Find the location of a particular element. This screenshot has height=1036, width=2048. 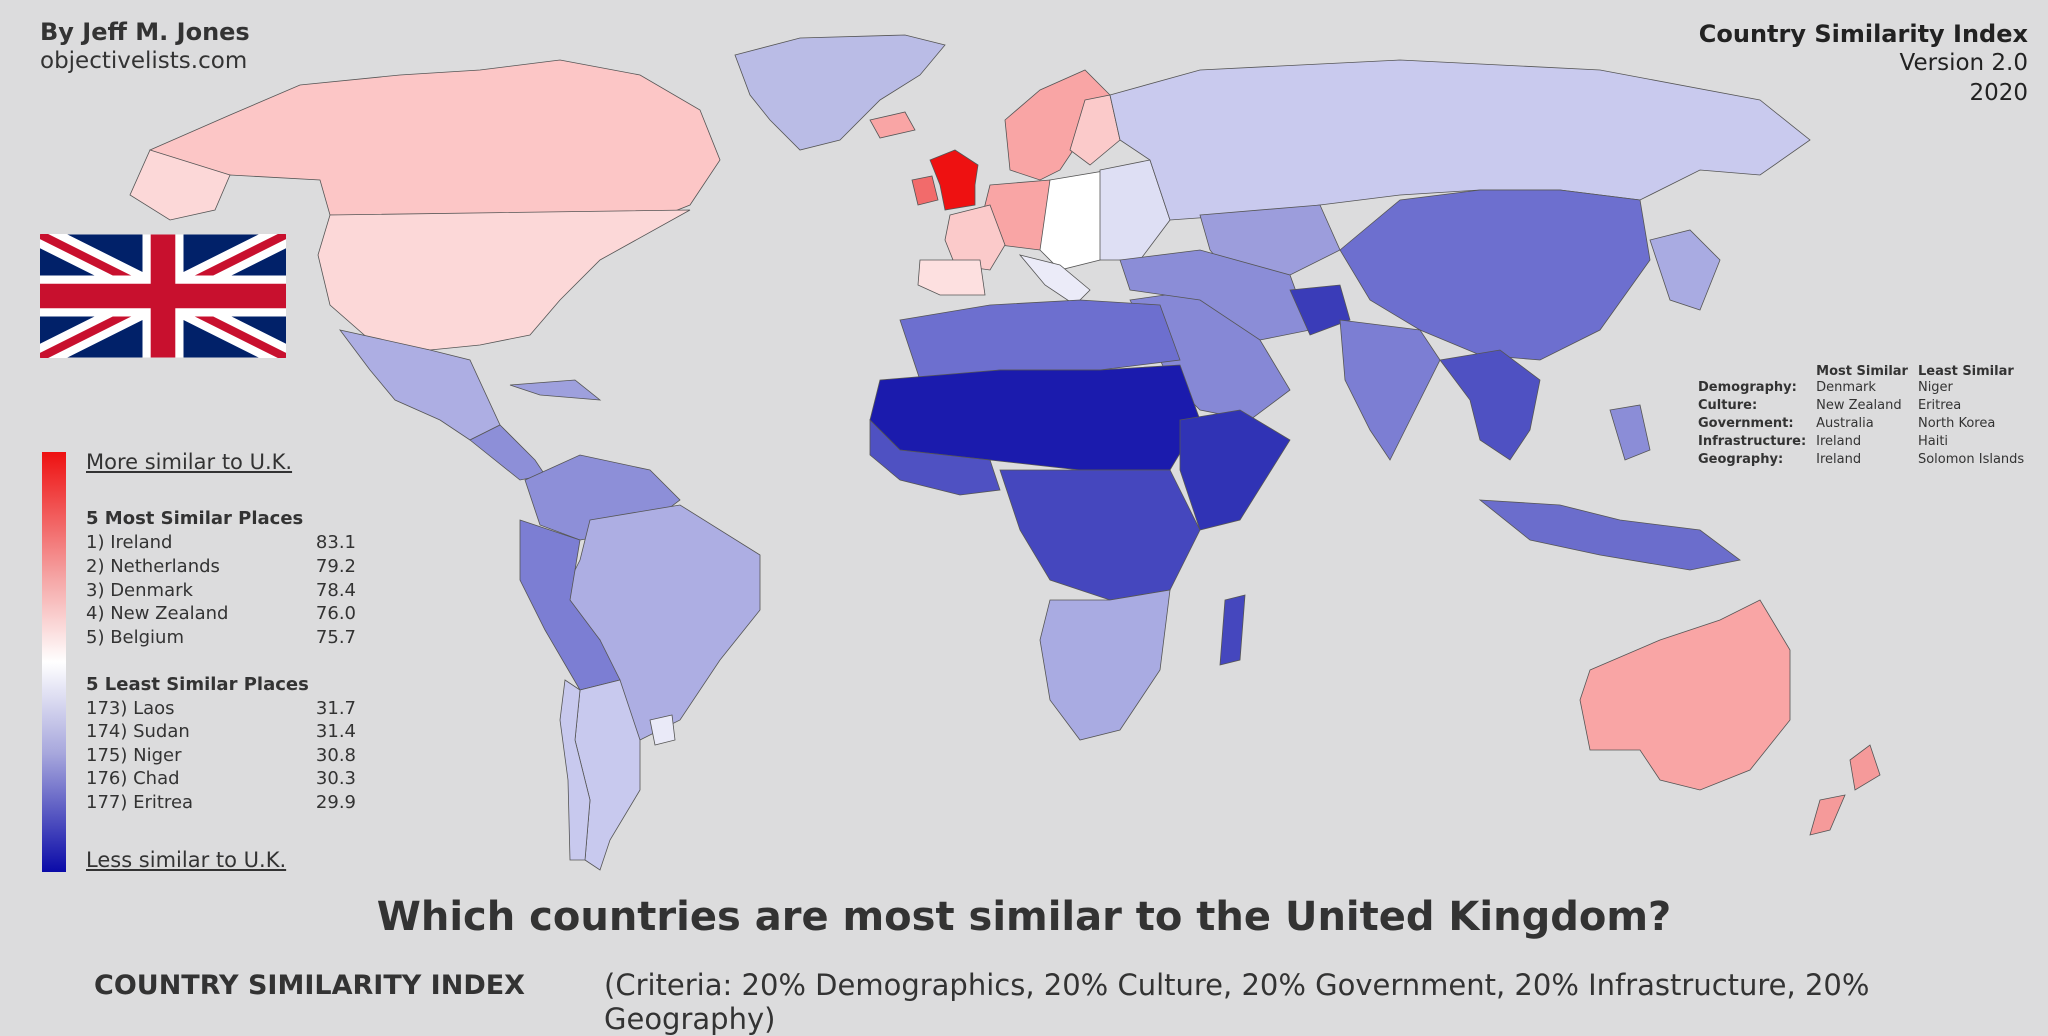

category-least: Niger is located at coordinates (1935, 387).